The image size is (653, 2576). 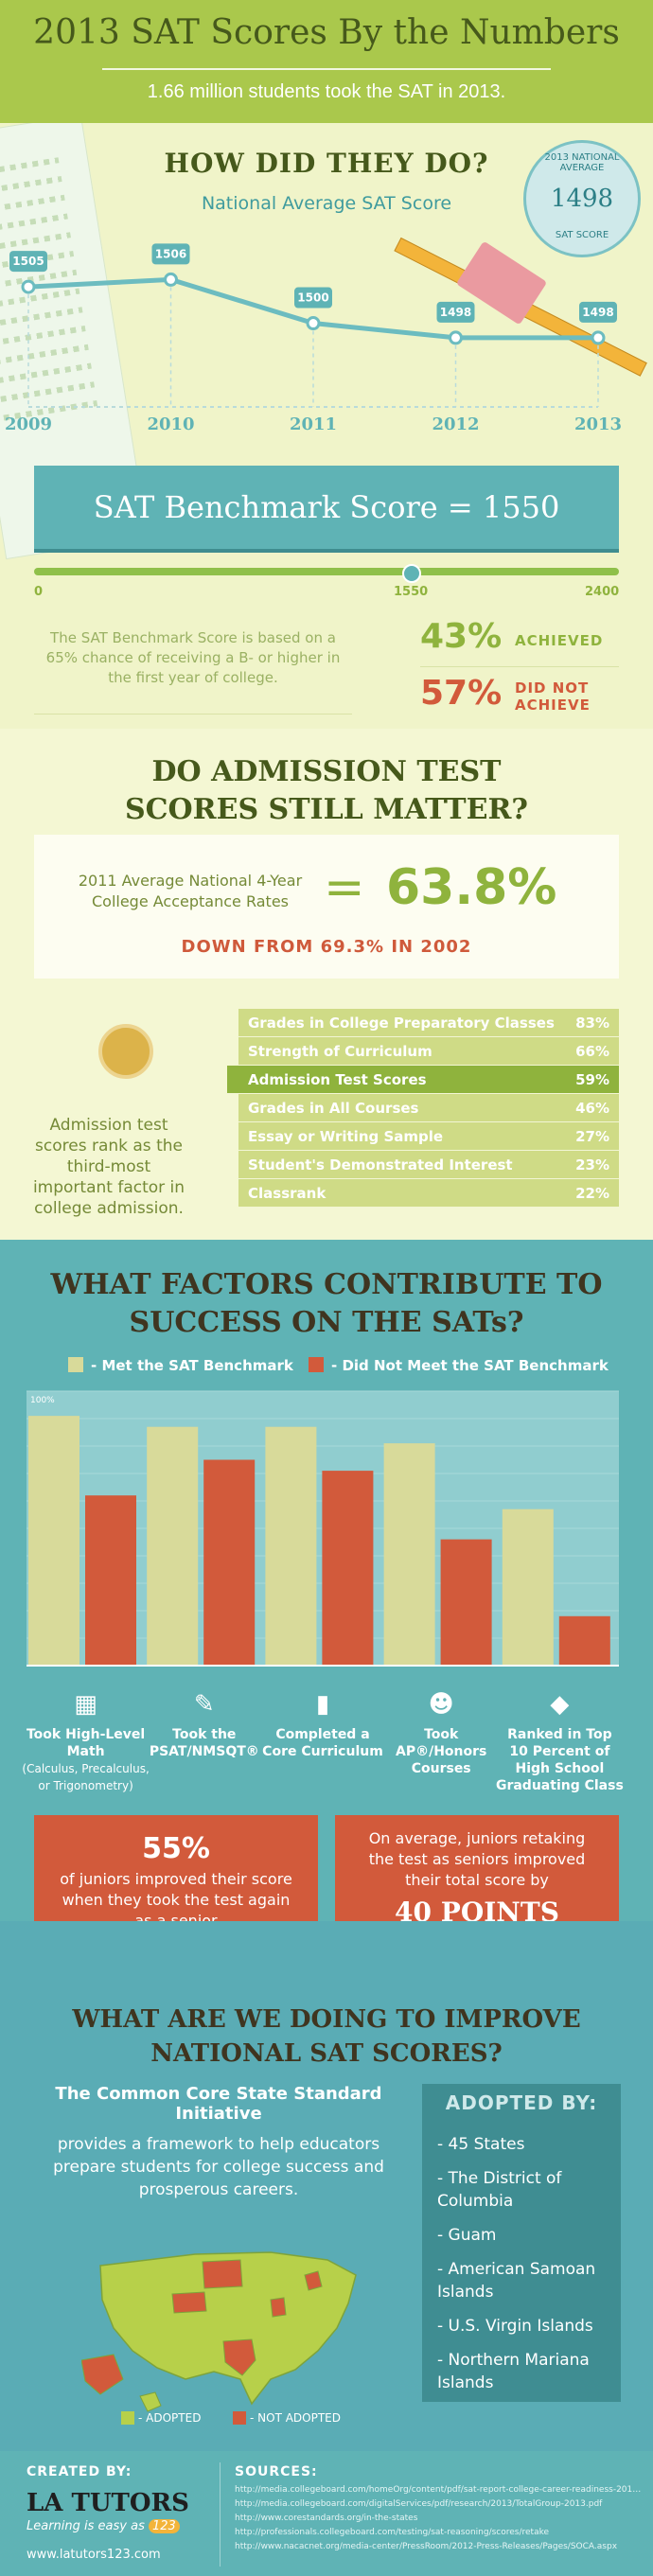 What do you see at coordinates (86, 1768) in the screenshot?
I see `category-label-line: (Calculus, Precalculus,` at bounding box center [86, 1768].